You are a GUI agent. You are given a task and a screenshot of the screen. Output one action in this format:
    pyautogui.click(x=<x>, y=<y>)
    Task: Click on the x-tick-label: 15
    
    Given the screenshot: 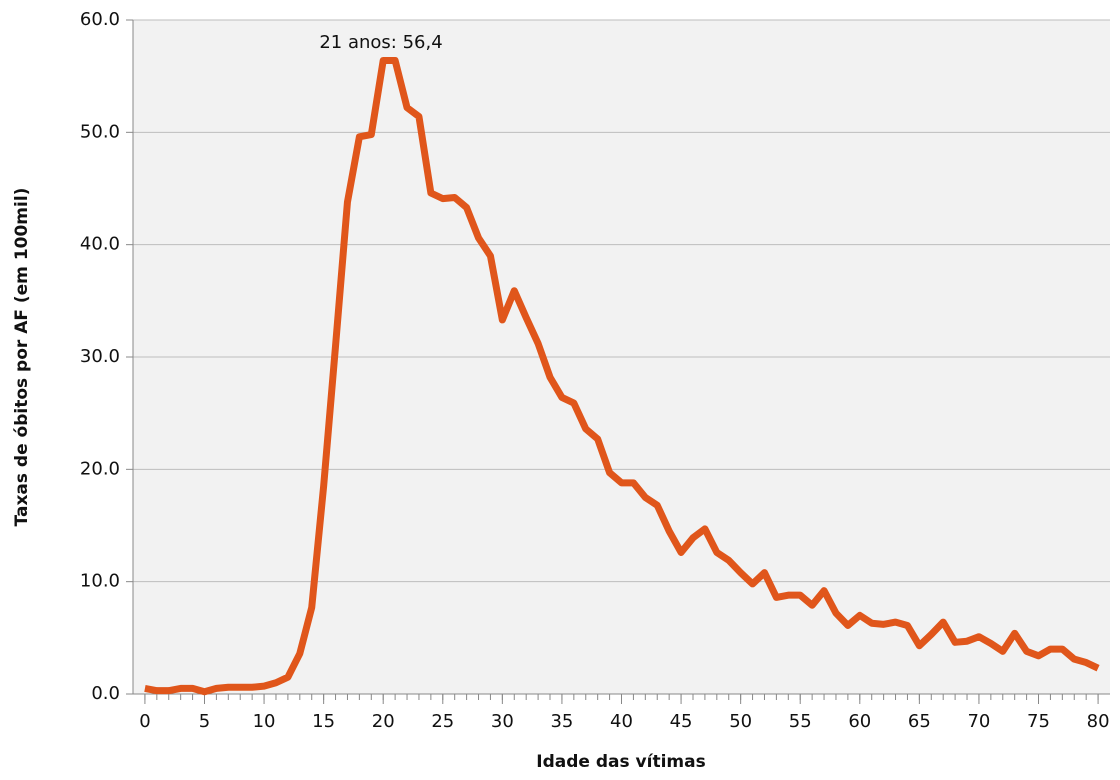 What is the action you would take?
    pyautogui.click(x=323, y=721)
    